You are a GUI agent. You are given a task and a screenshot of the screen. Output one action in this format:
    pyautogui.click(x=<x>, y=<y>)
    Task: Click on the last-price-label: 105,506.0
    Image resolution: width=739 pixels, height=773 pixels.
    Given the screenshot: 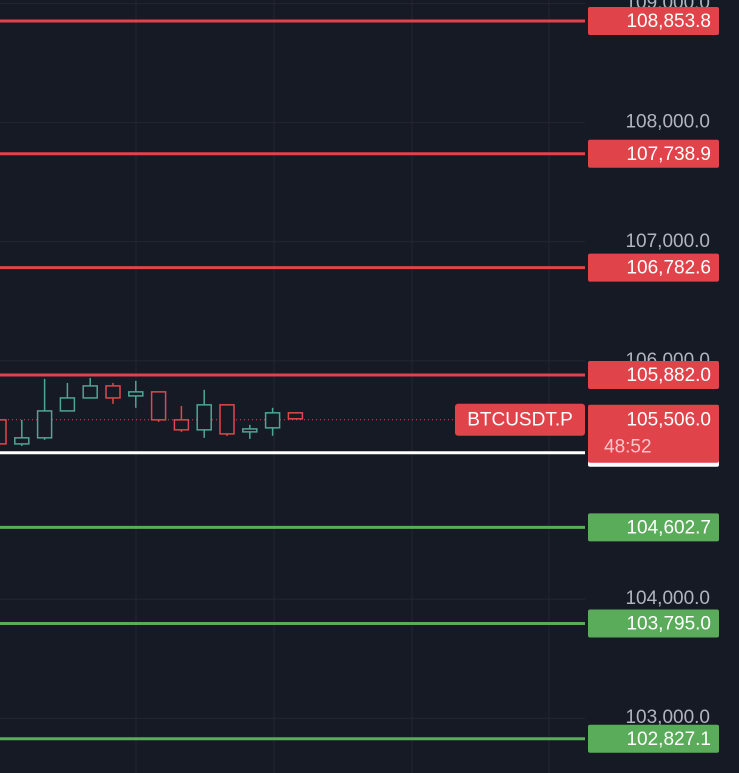 What is the action you would take?
    pyautogui.click(x=668, y=420)
    